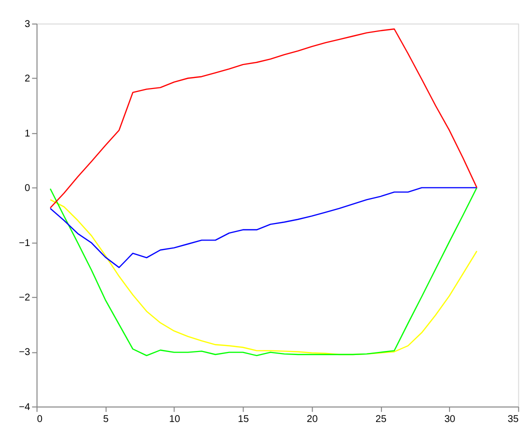 The width and height of the screenshot is (527, 423). What do you see at coordinates (175, 418) in the screenshot?
I see `x-tick-label: 10` at bounding box center [175, 418].